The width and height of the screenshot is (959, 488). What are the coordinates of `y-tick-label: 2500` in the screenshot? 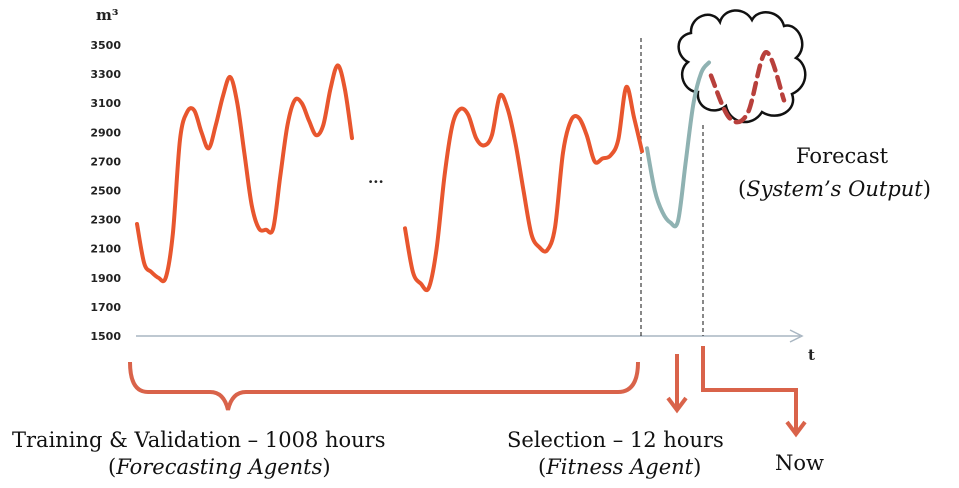 It's located at (105, 191).